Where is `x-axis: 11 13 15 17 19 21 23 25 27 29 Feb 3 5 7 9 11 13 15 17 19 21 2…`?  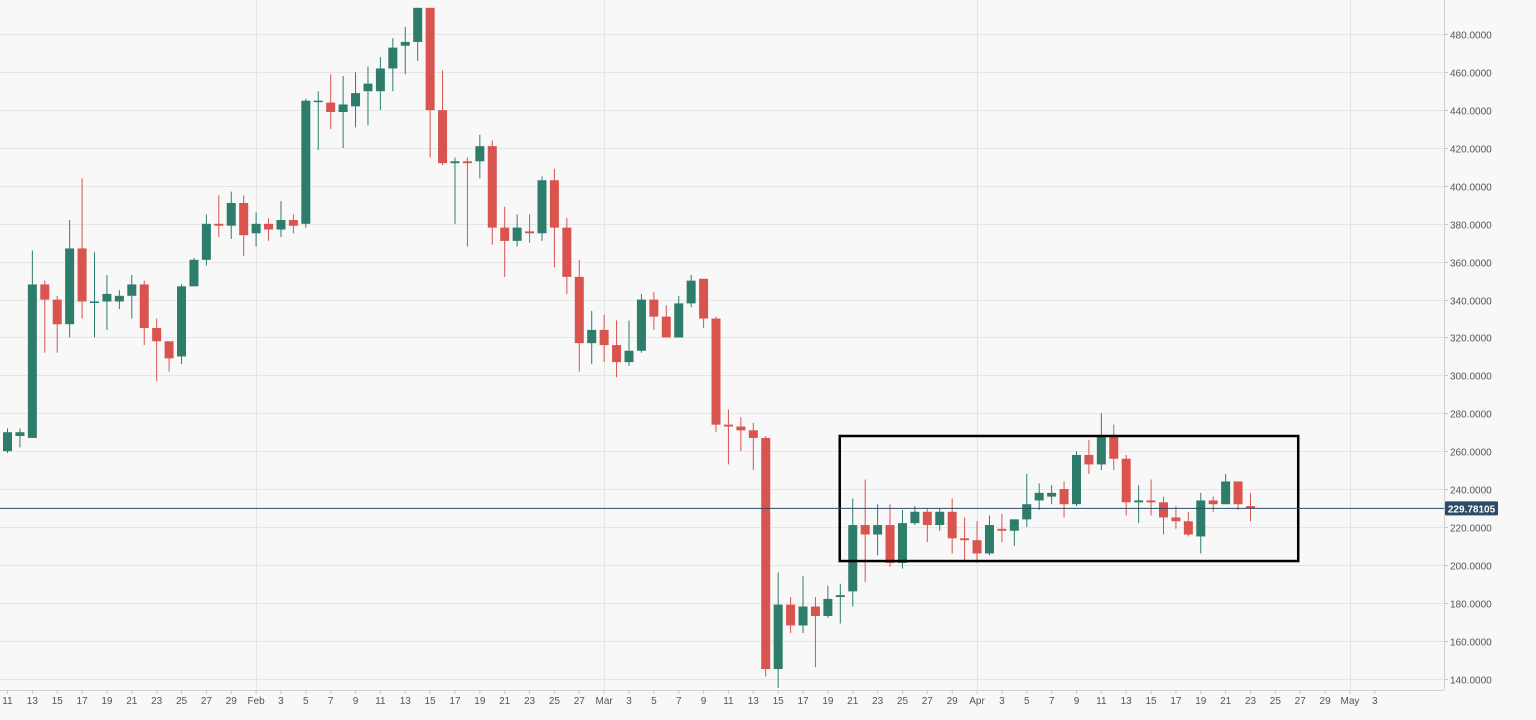
x-axis: 11 13 15 17 19 21 23 25 27 29 Feb 3 5 7 9 11 13 15 17 19 21 2… is located at coordinates (690, 698).